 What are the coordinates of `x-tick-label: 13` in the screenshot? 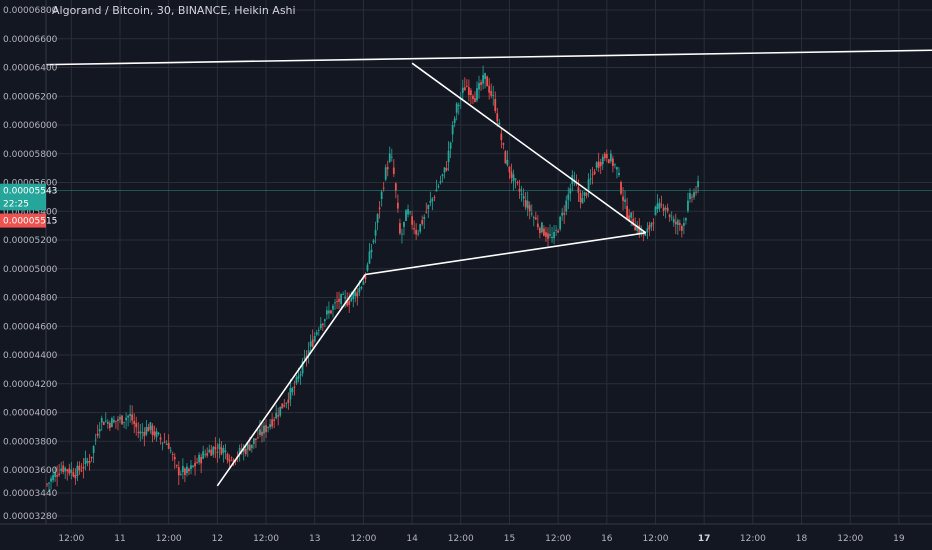 It's located at (314, 539).